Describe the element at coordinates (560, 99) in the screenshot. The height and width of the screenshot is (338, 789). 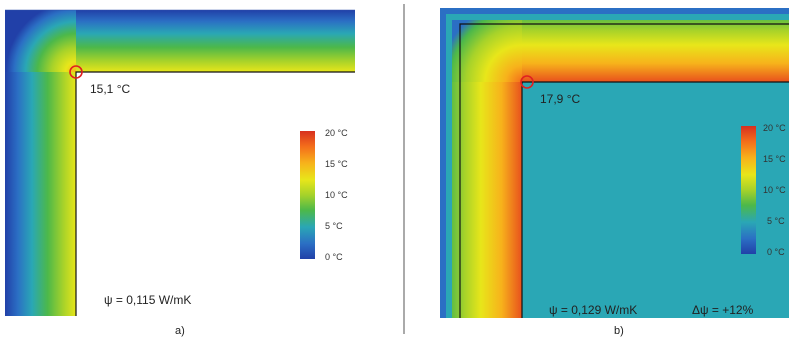
I see `panel-b-corner-temp: 17,9 °C` at that location.